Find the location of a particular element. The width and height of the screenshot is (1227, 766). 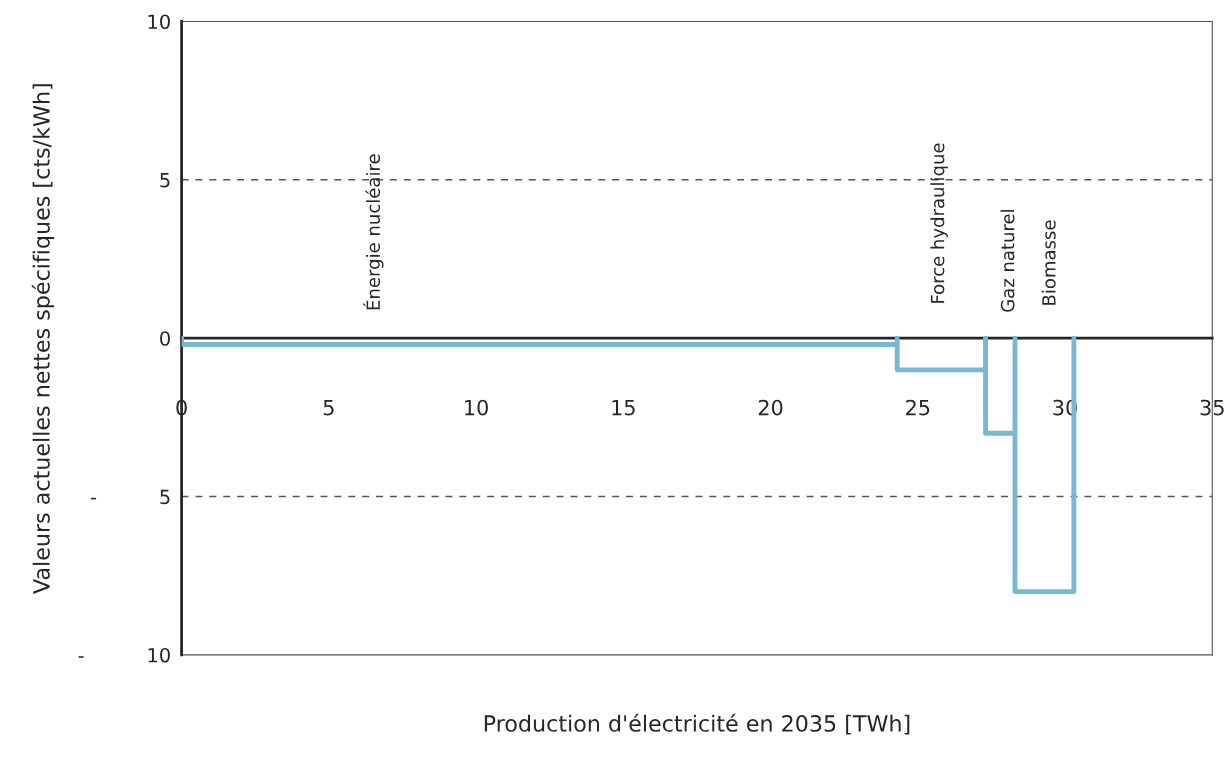

annotation: Énergie nucléaire is located at coordinates (373, 232).